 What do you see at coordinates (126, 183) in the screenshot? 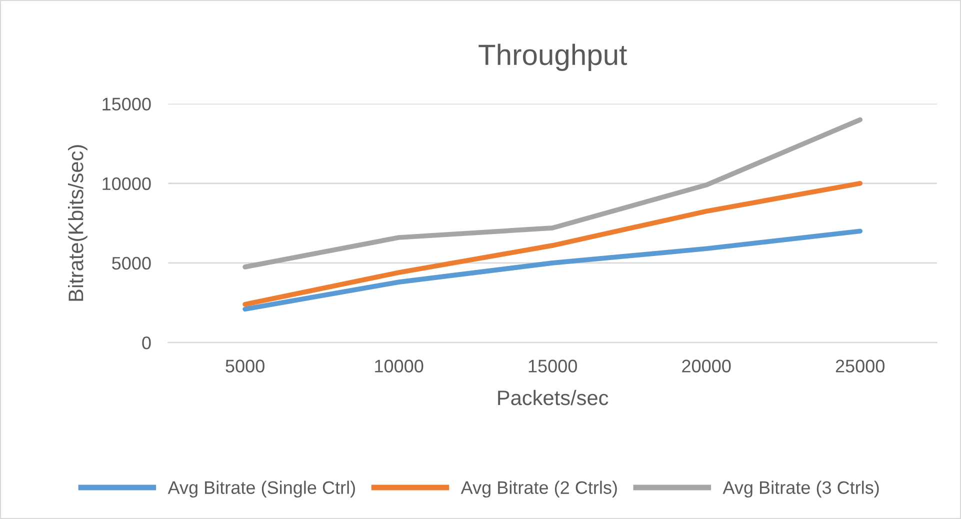
I see `y-tick-label: 10000` at bounding box center [126, 183].